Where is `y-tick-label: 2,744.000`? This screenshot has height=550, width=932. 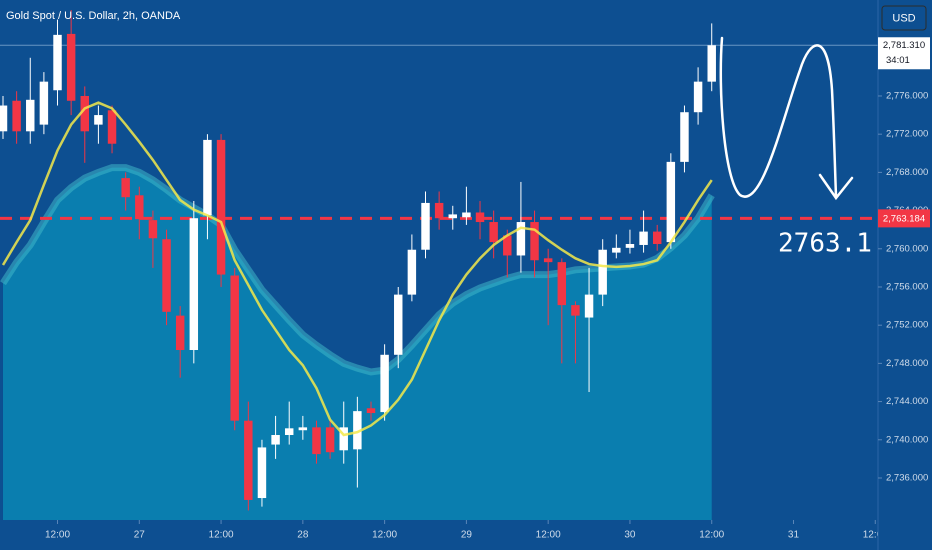
y-tick-label: 2,744.000 is located at coordinates (907, 401).